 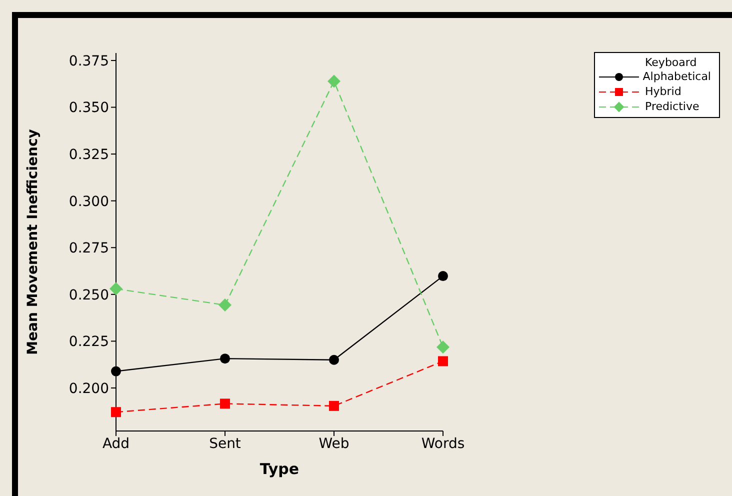 I want to click on legend-label: Alphabetical, so click(x=676, y=76).